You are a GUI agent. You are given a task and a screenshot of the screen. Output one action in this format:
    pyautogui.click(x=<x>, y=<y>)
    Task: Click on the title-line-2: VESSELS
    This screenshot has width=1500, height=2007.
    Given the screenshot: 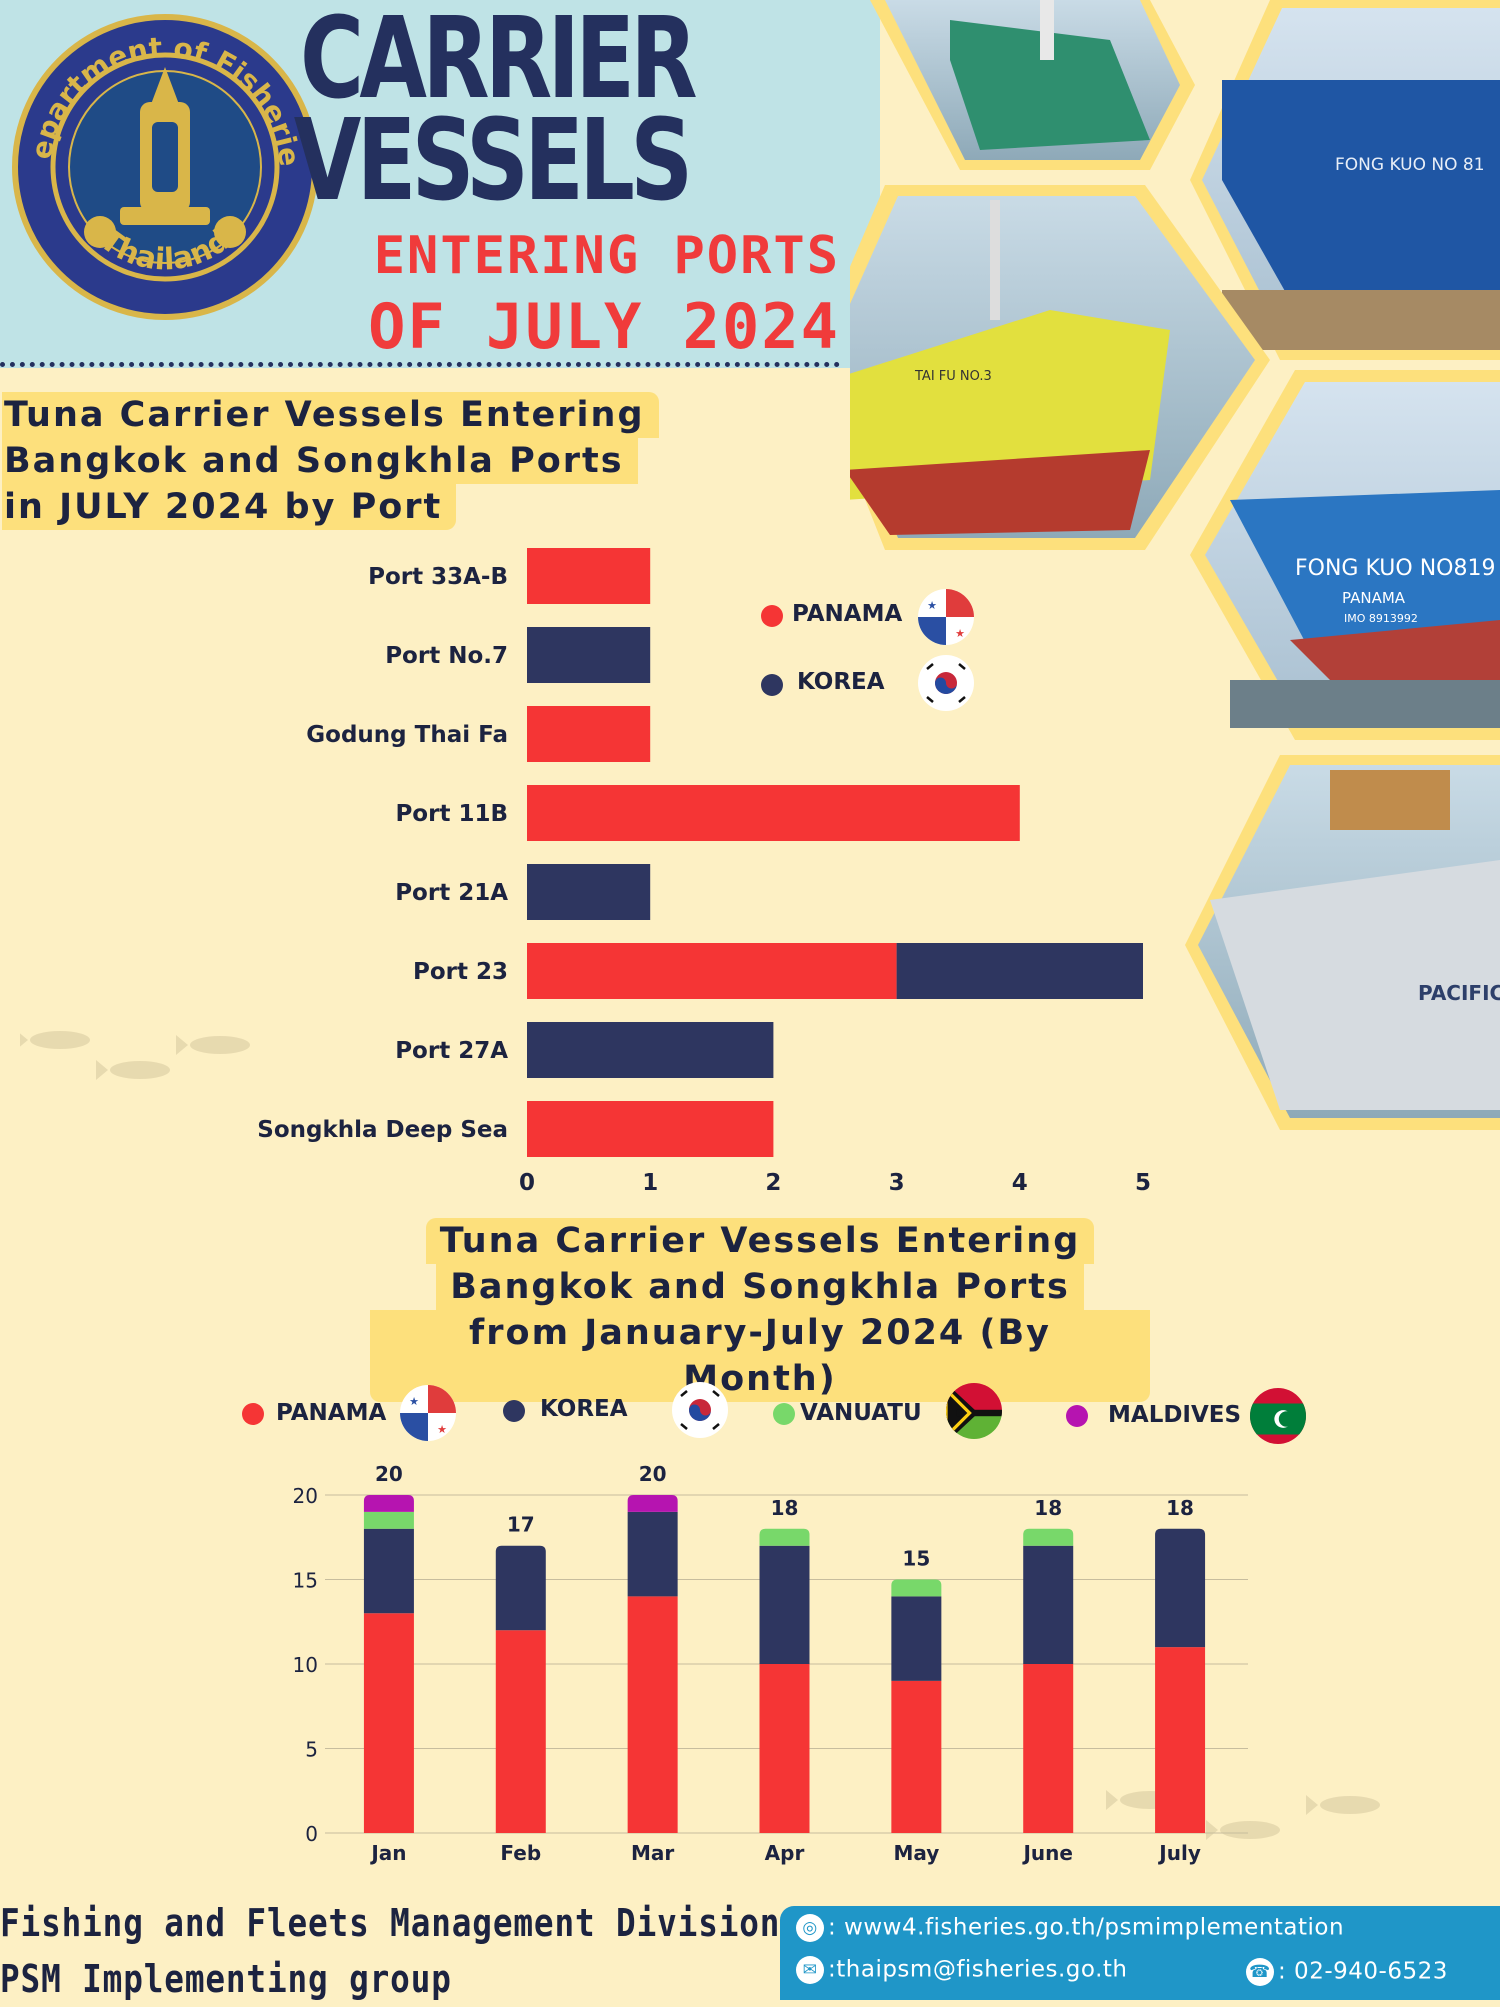 What is the action you would take?
    pyautogui.click(x=493, y=161)
    